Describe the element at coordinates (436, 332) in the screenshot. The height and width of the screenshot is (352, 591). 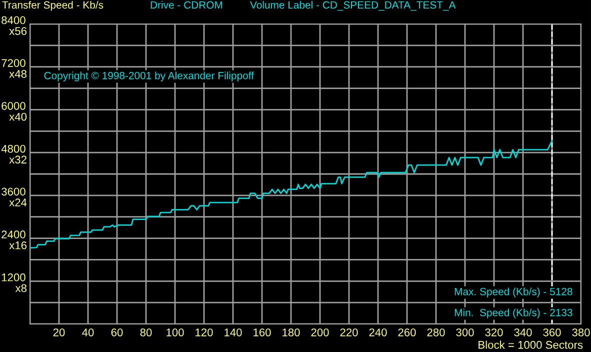
I see `x-tick-label: 280` at that location.